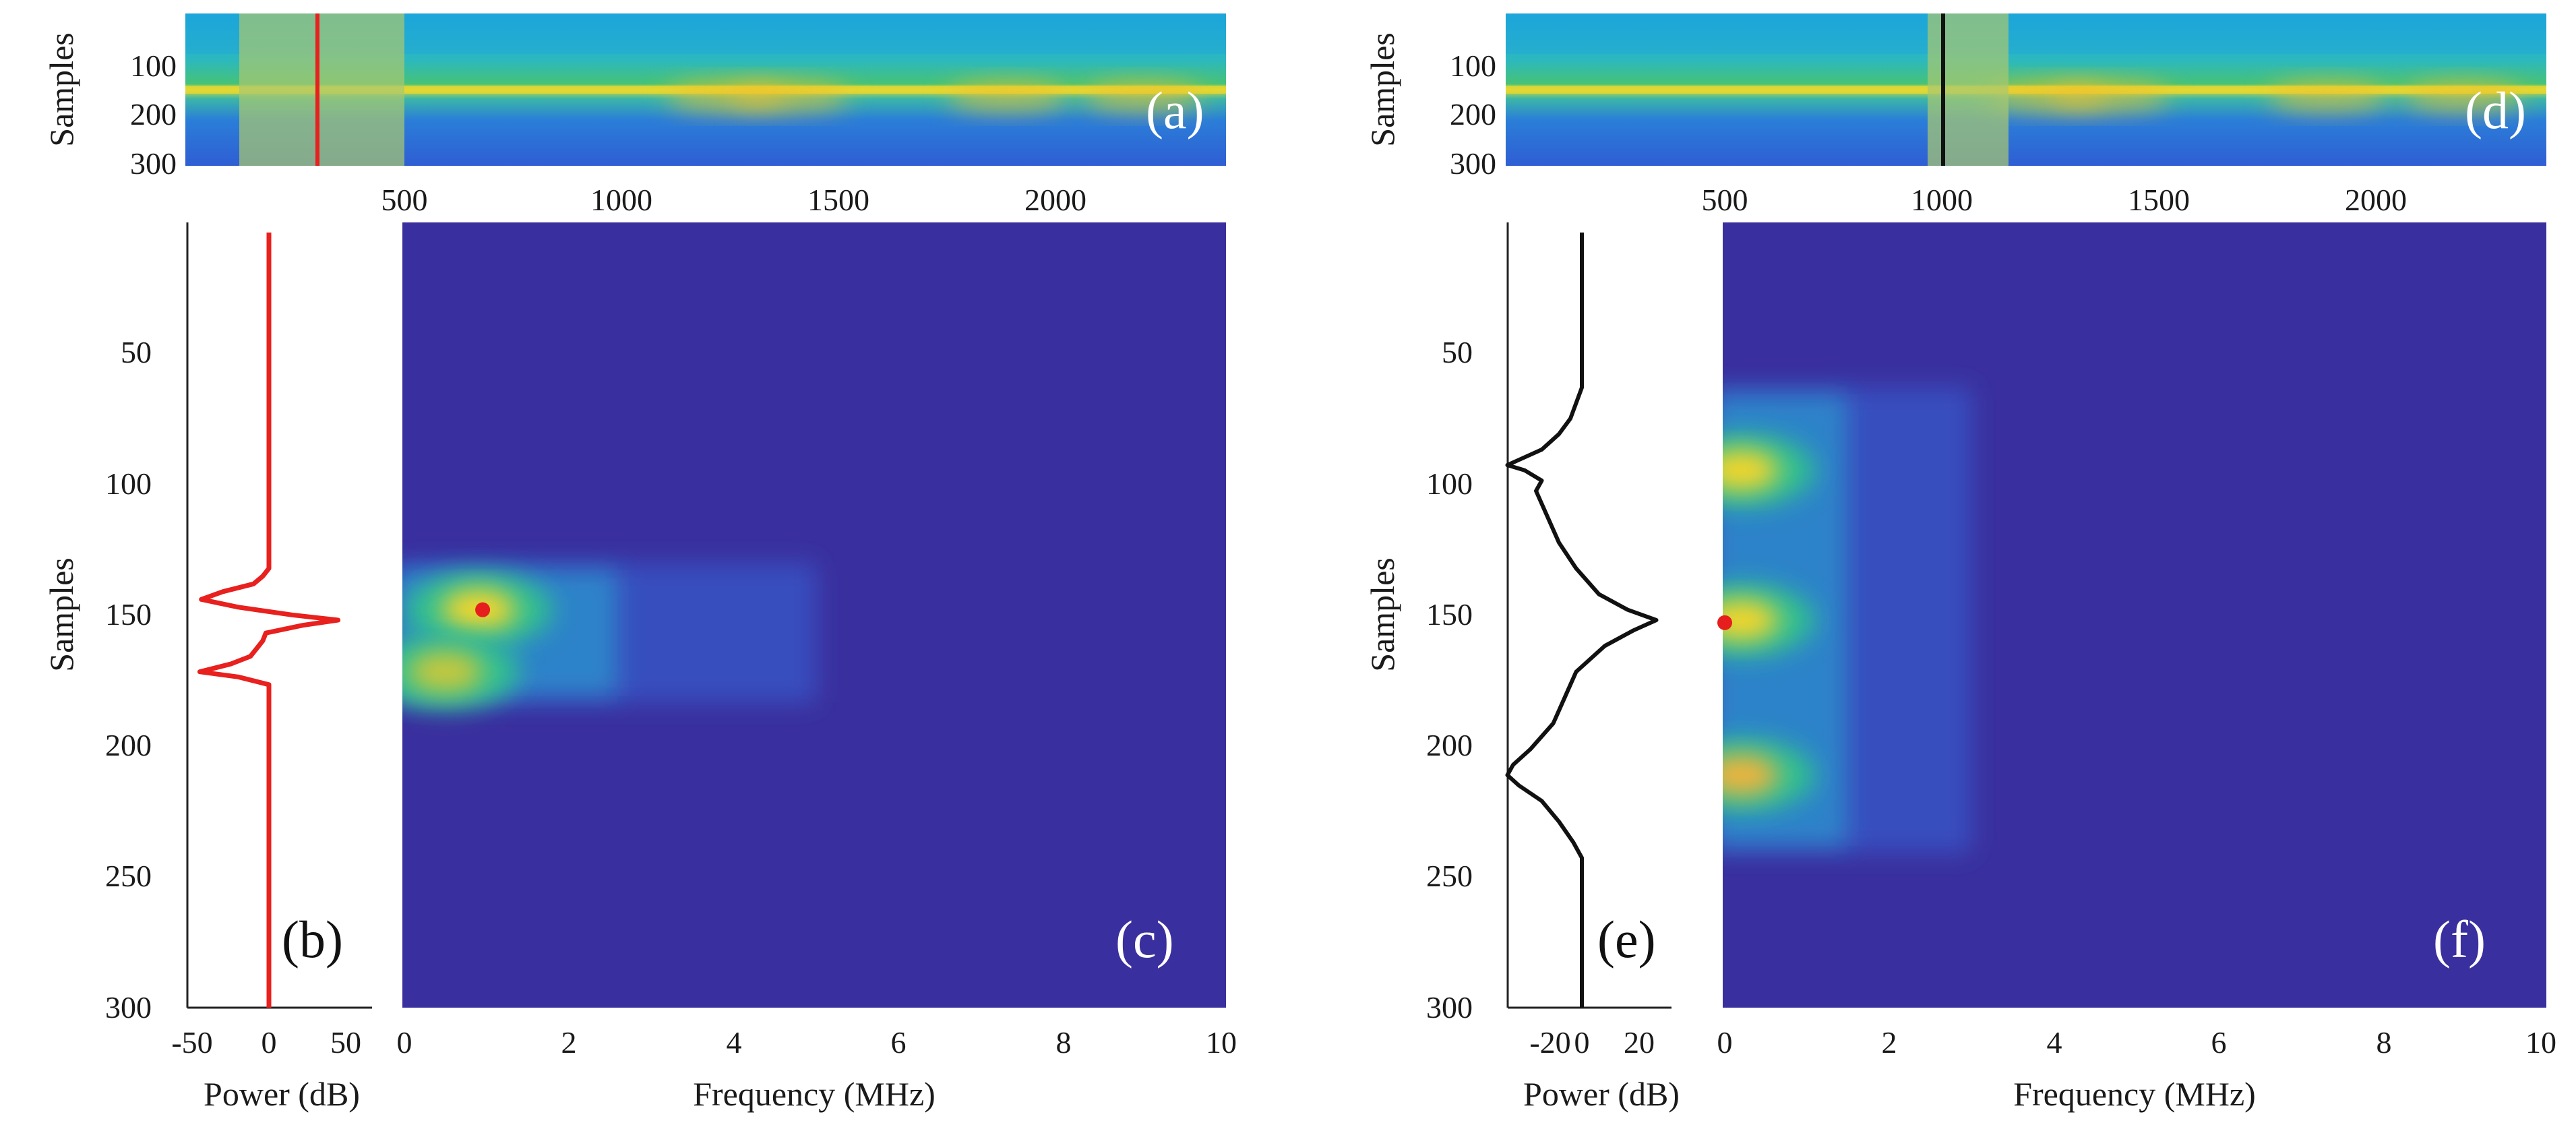 The width and height of the screenshot is (2576, 1131). Describe the element at coordinates (706, 62) in the screenshot. I see `bscan-a-texture` at that location.